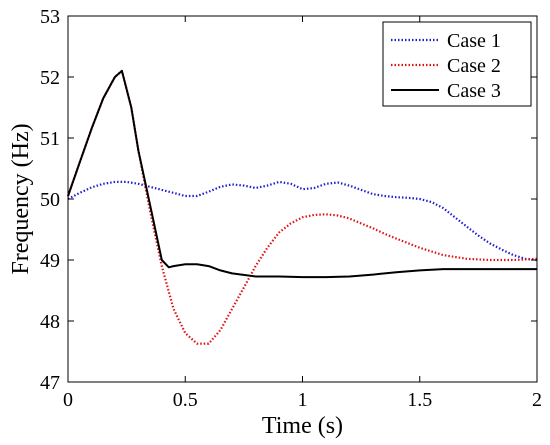 Image resolution: width=550 pixels, height=445 pixels. I want to click on y-axis-label: Frequency (Hz), so click(21, 198).